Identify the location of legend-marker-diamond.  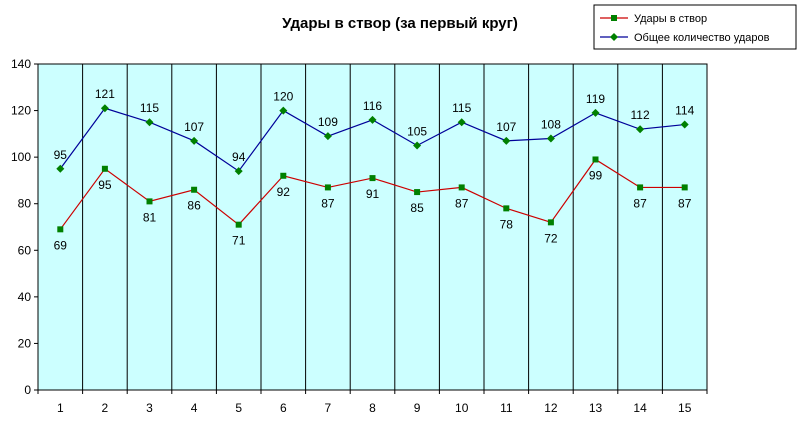
(614, 37).